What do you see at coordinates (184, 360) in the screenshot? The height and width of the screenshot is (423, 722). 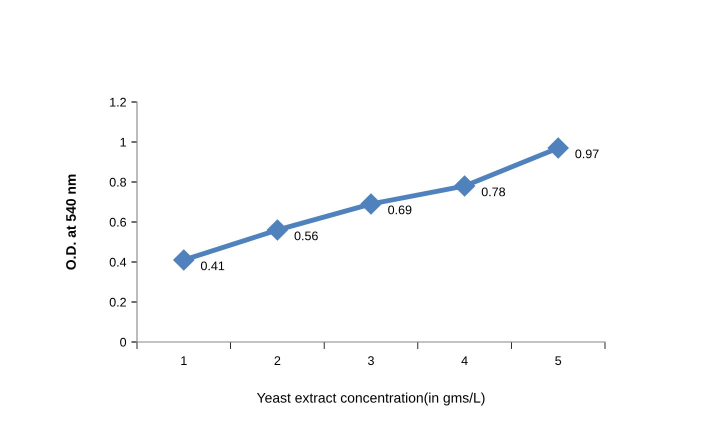 I see `x-tick-label: 1` at bounding box center [184, 360].